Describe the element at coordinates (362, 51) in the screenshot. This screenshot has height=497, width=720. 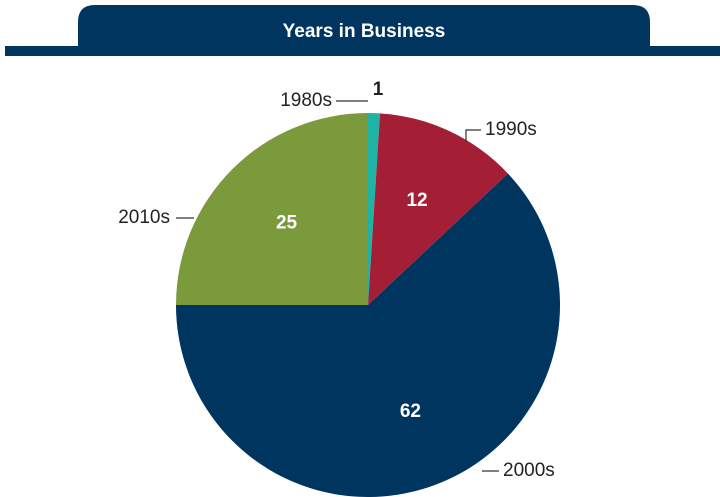
I see `title-bar` at that location.